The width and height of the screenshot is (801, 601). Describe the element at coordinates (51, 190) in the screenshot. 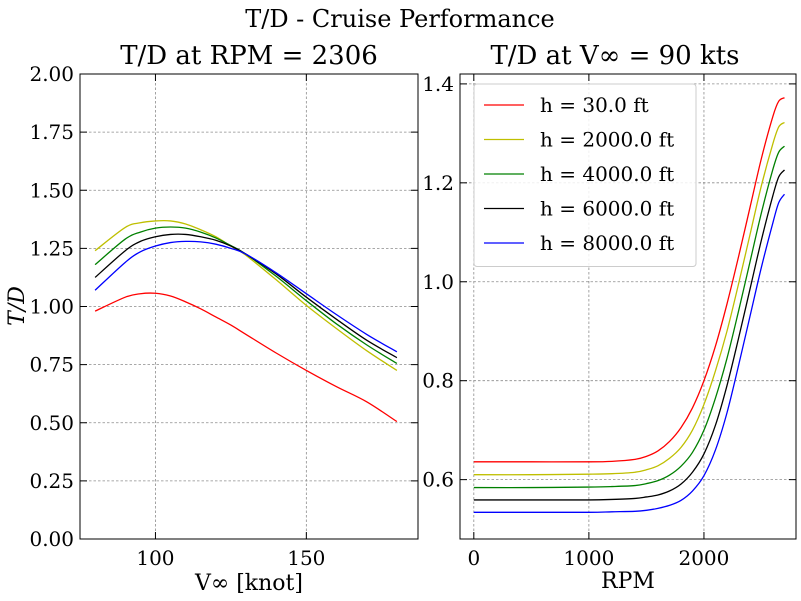

I see `left-y-tick-label: 1.50` at that location.